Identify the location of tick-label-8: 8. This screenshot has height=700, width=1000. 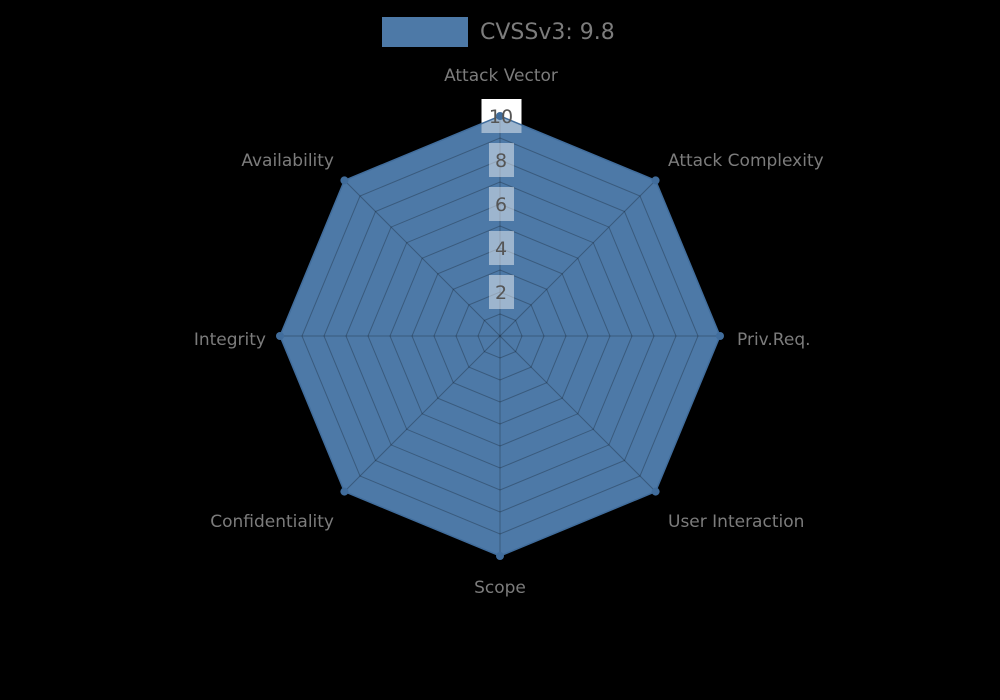
(501, 161).